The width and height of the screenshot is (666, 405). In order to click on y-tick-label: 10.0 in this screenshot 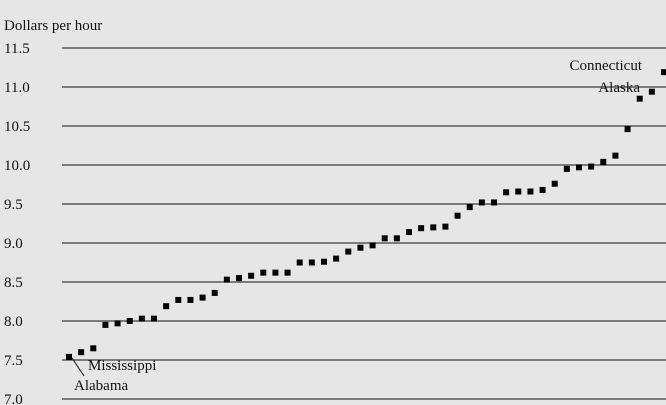, I will do `click(17, 166)`.